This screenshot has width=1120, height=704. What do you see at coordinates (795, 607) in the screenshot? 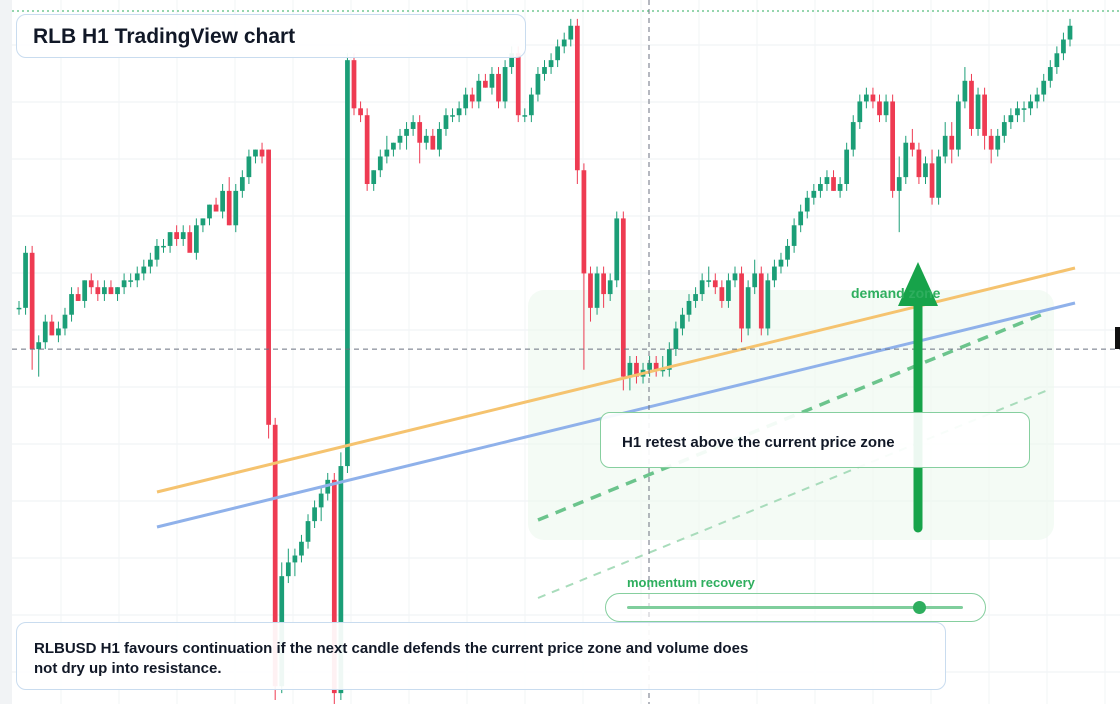
I see `momentum-slider` at bounding box center [795, 607].